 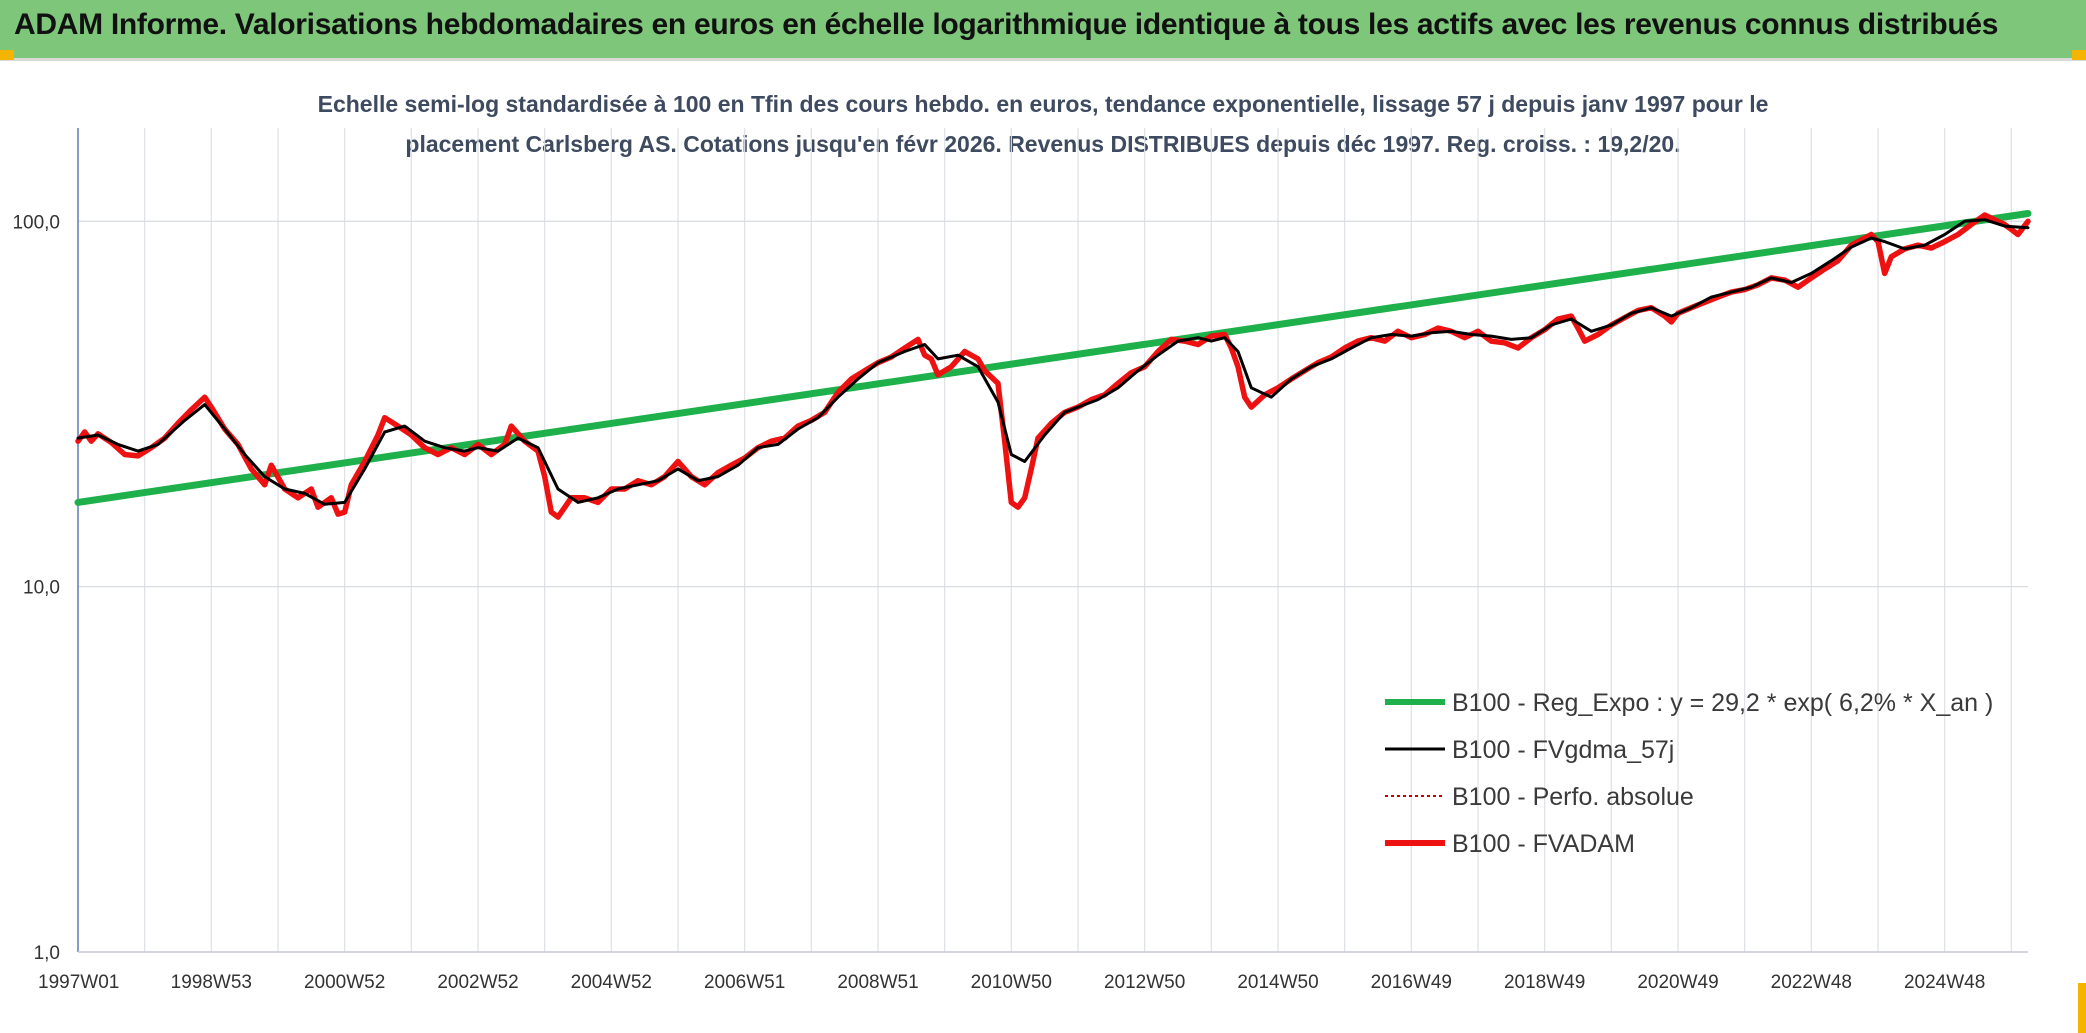 I want to click on x-tick-label: 1998W53, so click(x=211, y=982).